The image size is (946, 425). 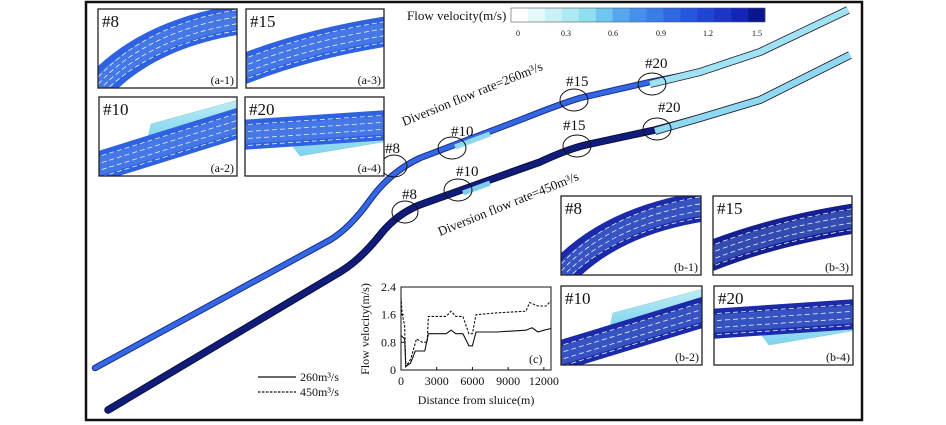 I want to click on inset-a3: #15 (a-3), so click(x=315, y=48).